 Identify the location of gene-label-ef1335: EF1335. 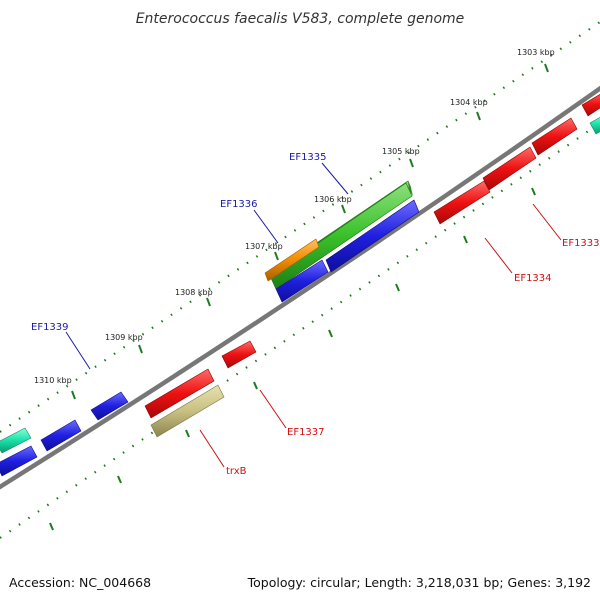
(308, 157).